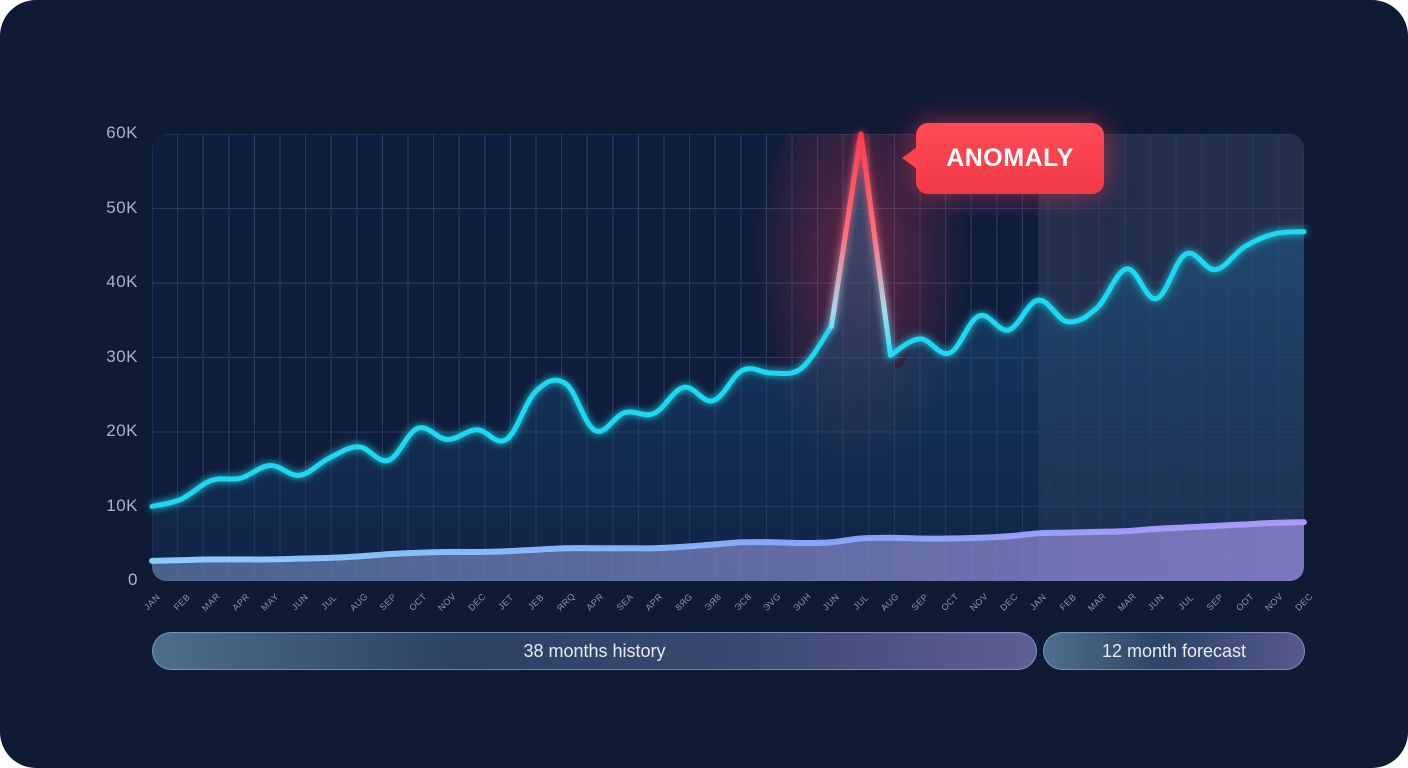 The height and width of the screenshot is (768, 1408). I want to click on y-tick-label: 10K, so click(122, 505).